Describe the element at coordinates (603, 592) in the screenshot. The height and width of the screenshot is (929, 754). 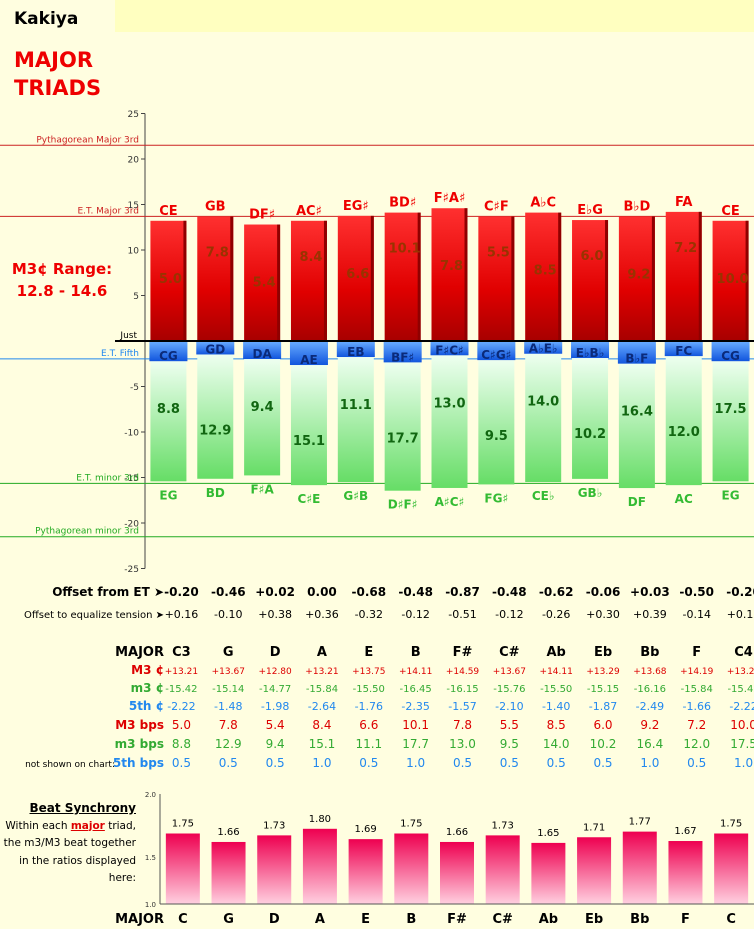
I see `table-cell: -0.06` at that location.